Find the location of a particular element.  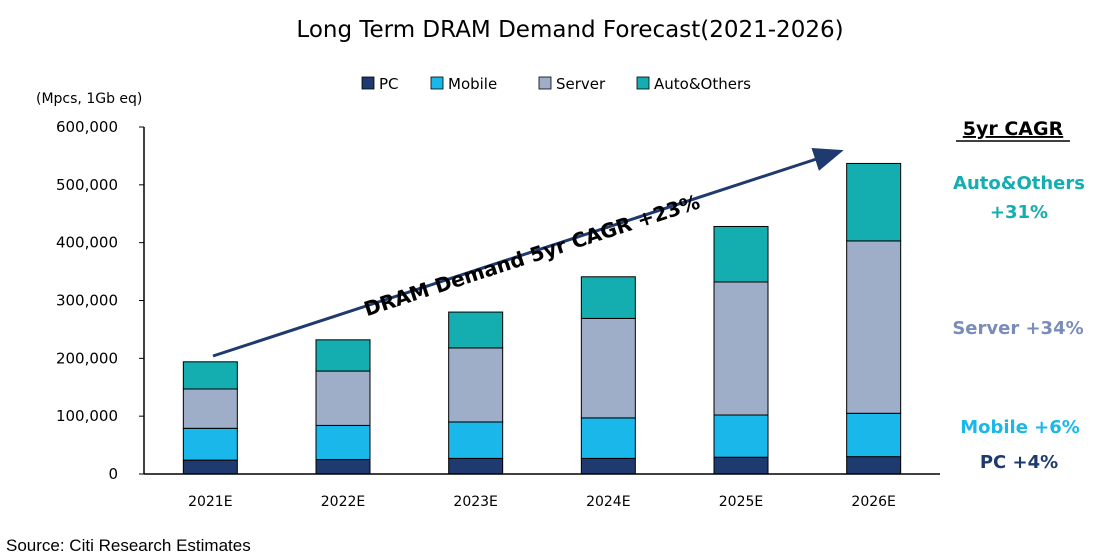

x-tick-label: 2025E is located at coordinates (741, 502).